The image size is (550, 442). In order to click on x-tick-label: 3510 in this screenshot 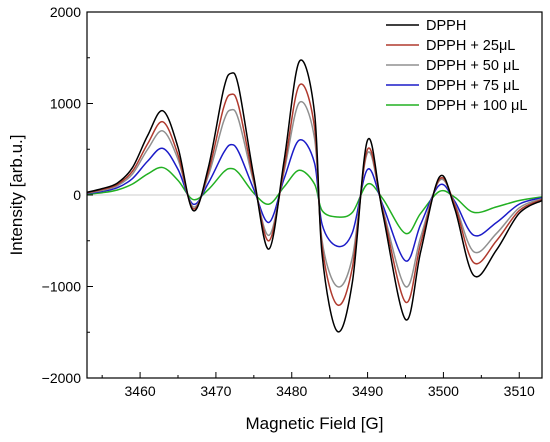, I will do `click(519, 391)`.